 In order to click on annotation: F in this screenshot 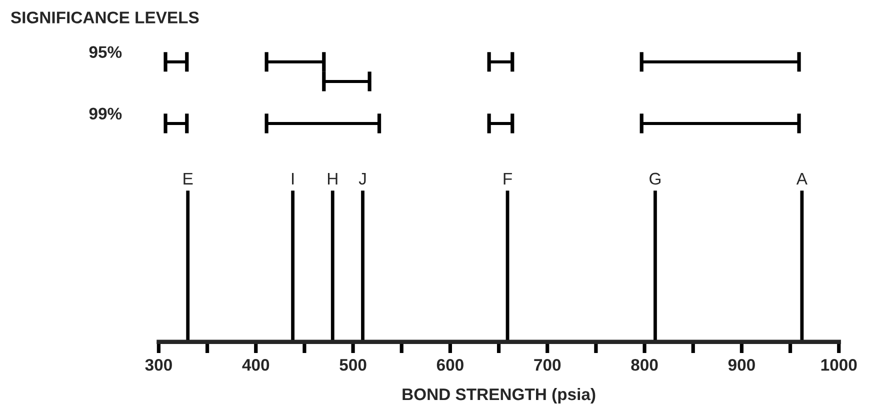, I will do `click(508, 178)`.